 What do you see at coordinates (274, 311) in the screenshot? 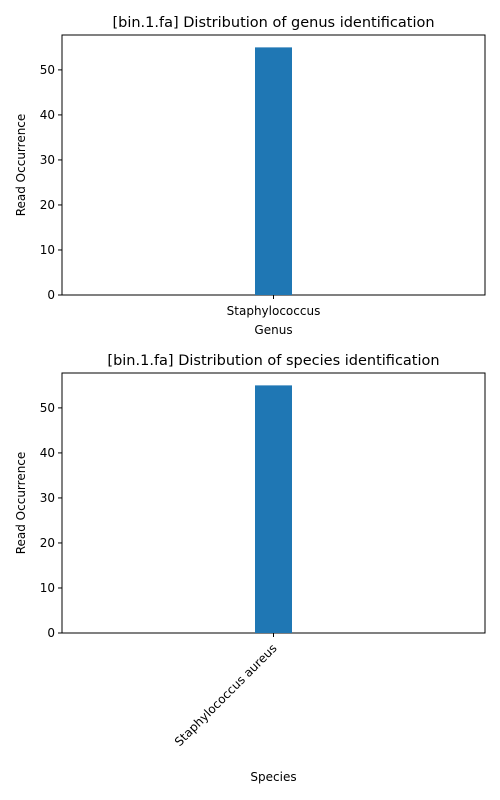
I see `x-tick-label: Staphylococcus` at bounding box center [274, 311].